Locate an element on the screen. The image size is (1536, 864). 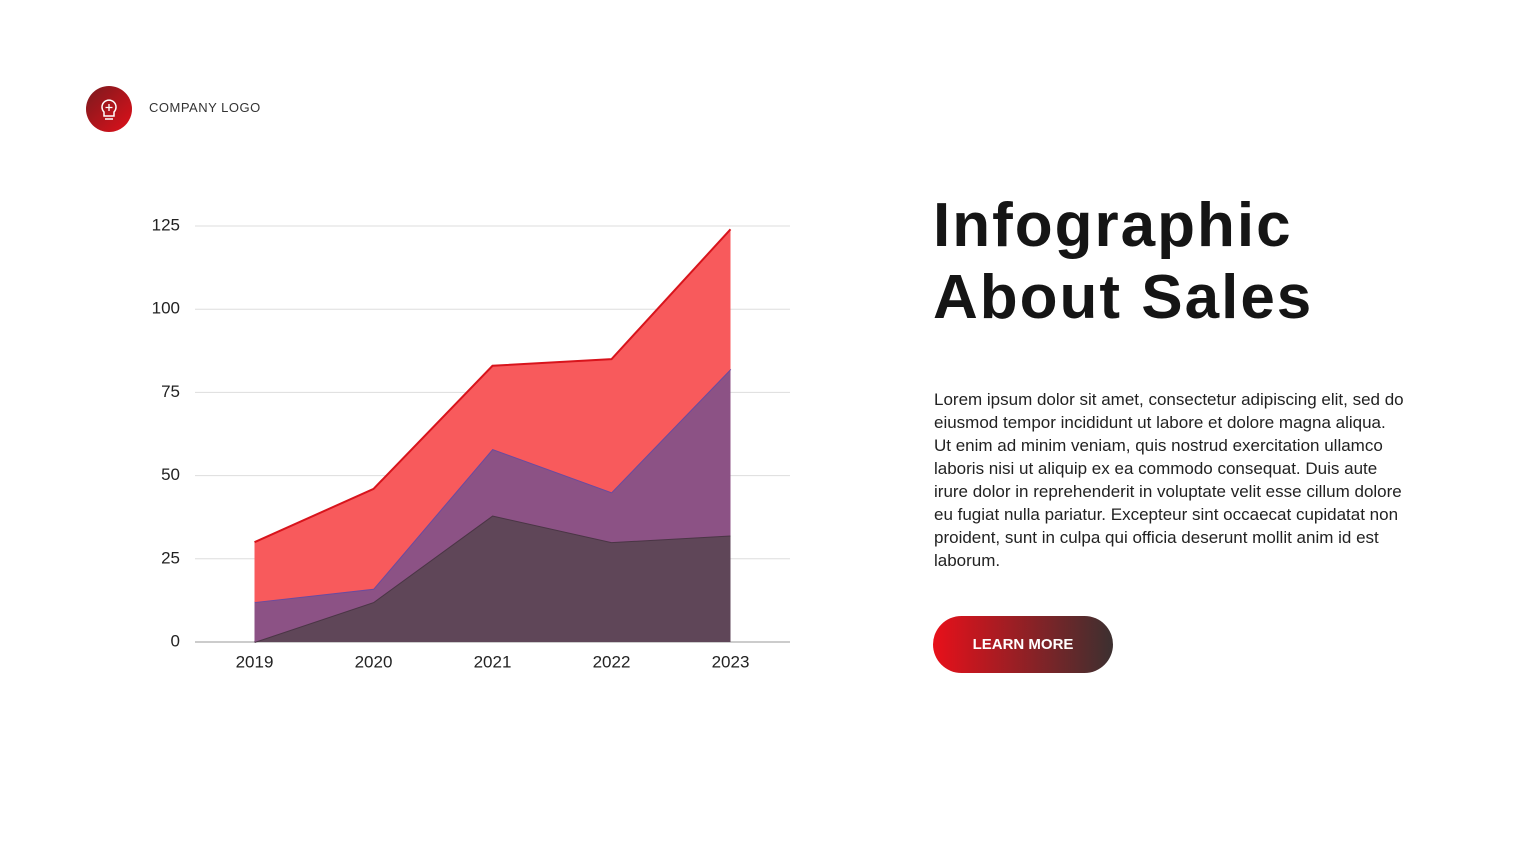
x-tick-label: 2023 is located at coordinates (731, 661).